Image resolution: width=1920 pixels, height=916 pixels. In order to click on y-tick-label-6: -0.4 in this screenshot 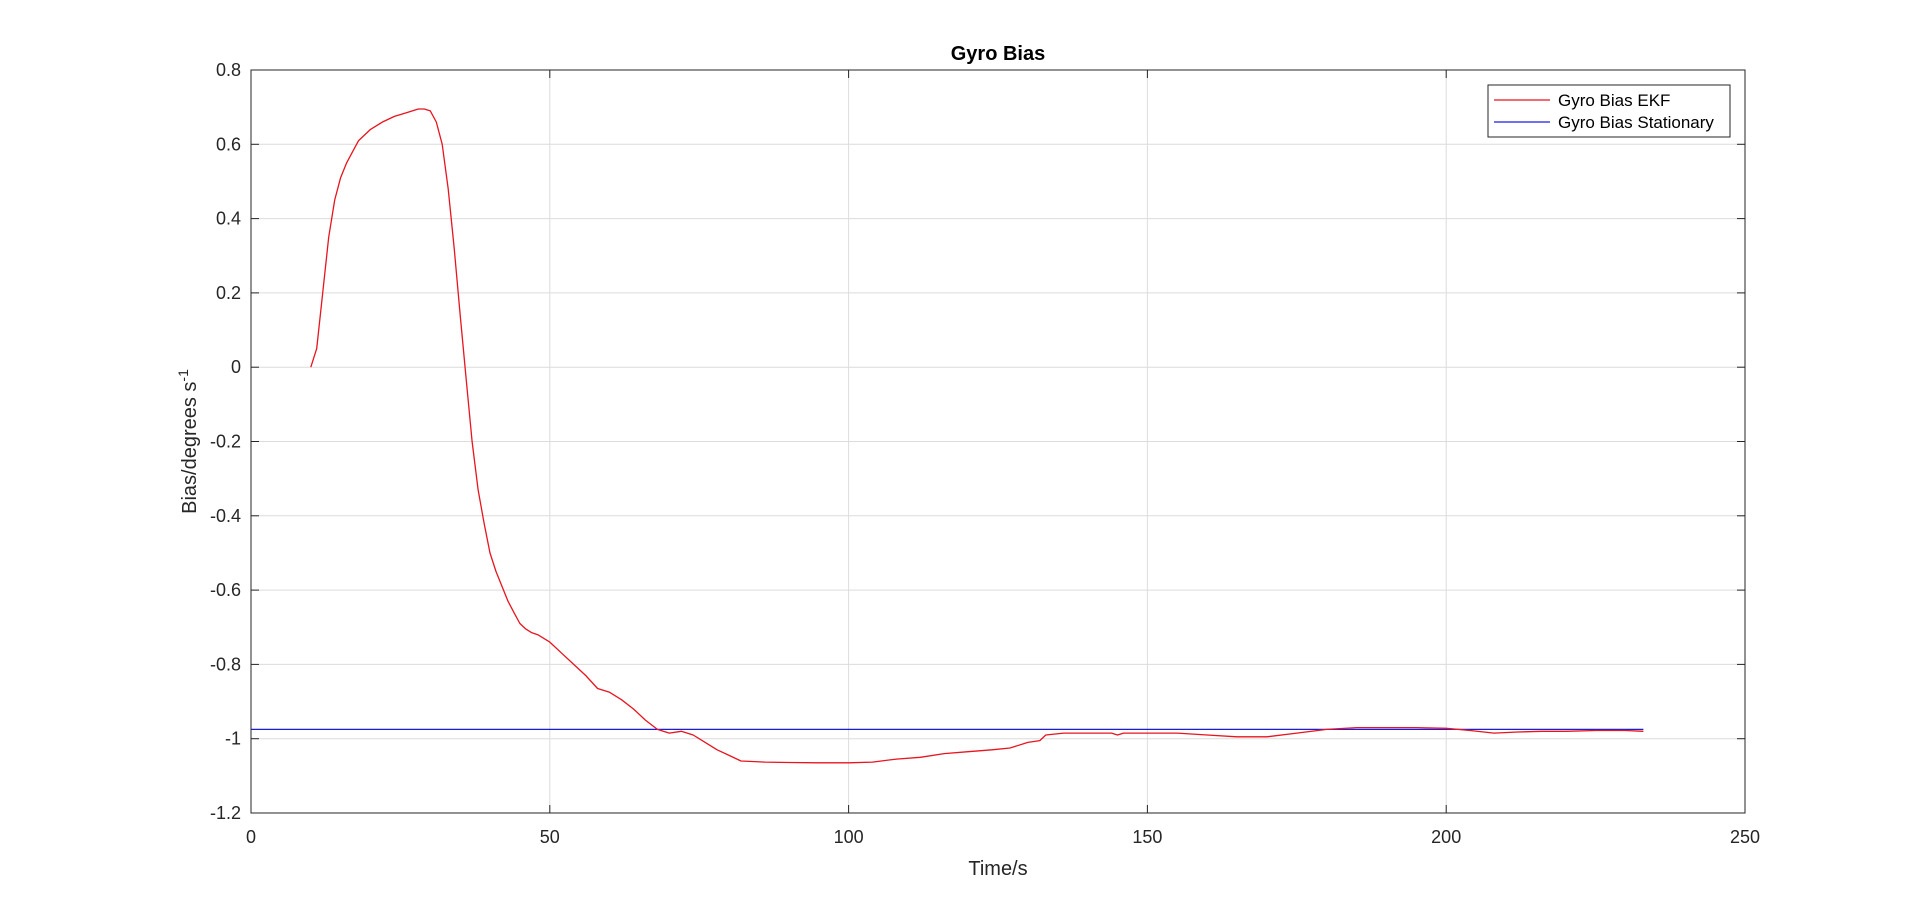, I will do `click(225, 516)`.